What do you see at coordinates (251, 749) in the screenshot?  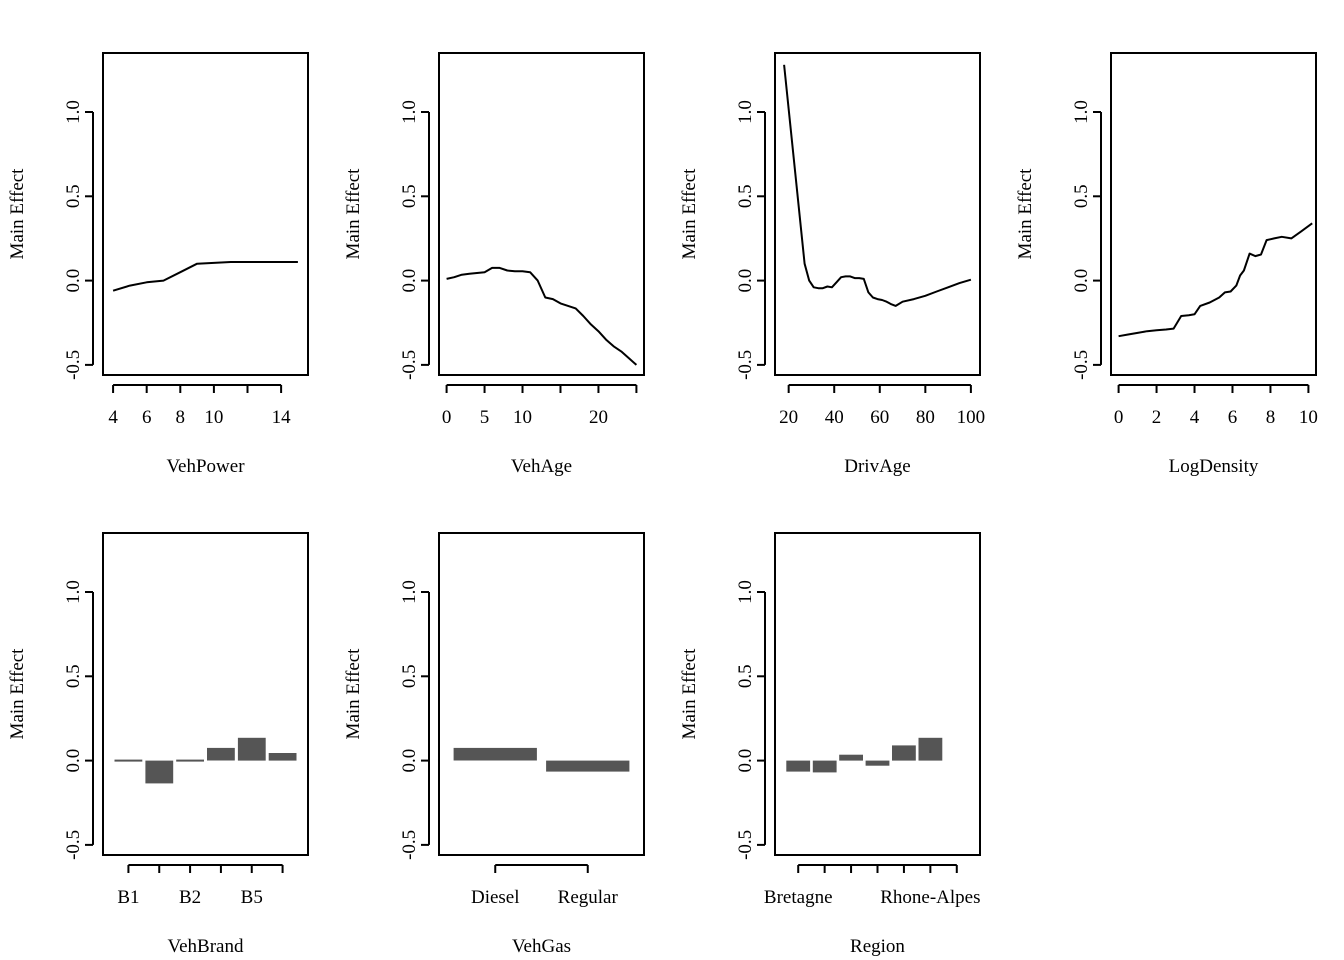 I see `bar-b5` at bounding box center [251, 749].